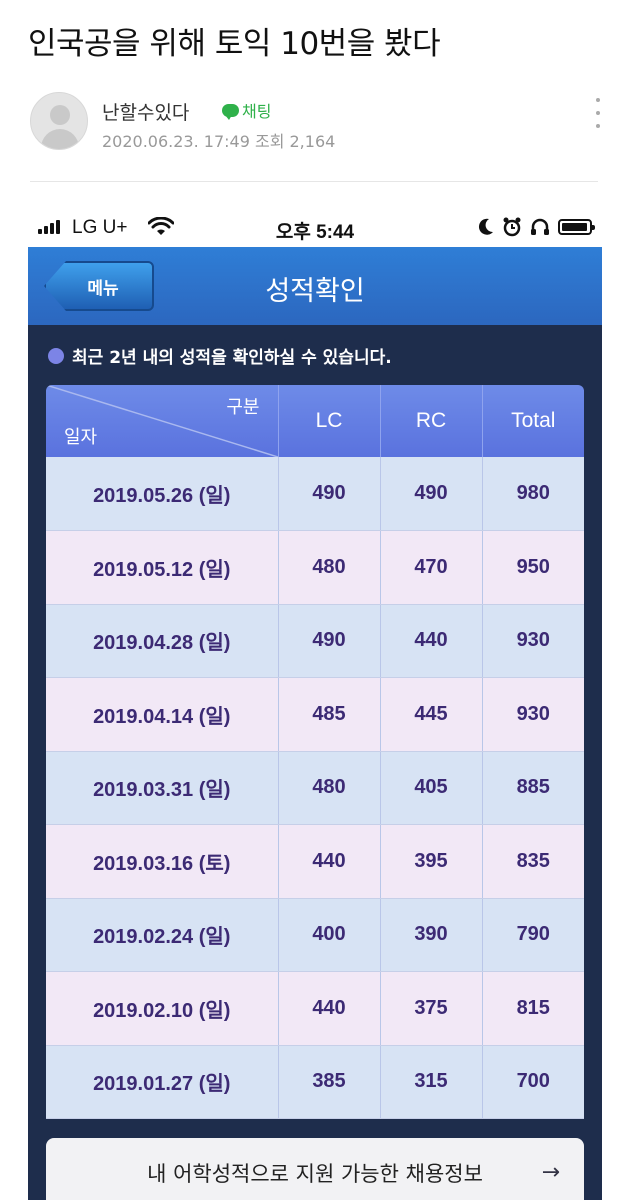  I want to click on wifi-icon, so click(161, 226).